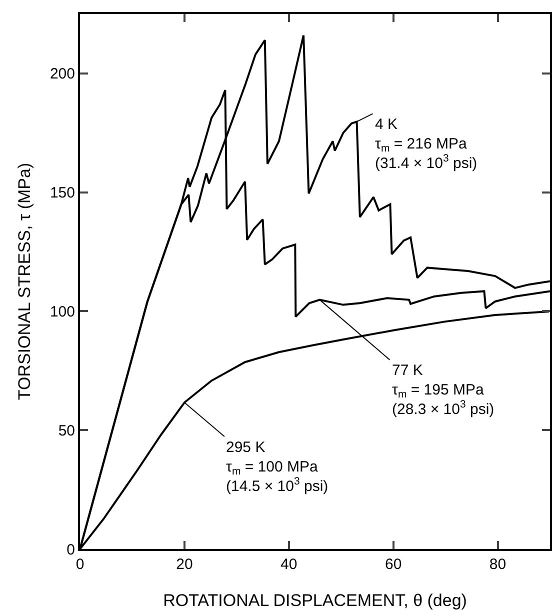 The image size is (556, 611). Describe the element at coordinates (315, 600) in the screenshot. I see `x-axis-title: ROTATIONAL DISPLACEMENT, θ (deg)` at that location.